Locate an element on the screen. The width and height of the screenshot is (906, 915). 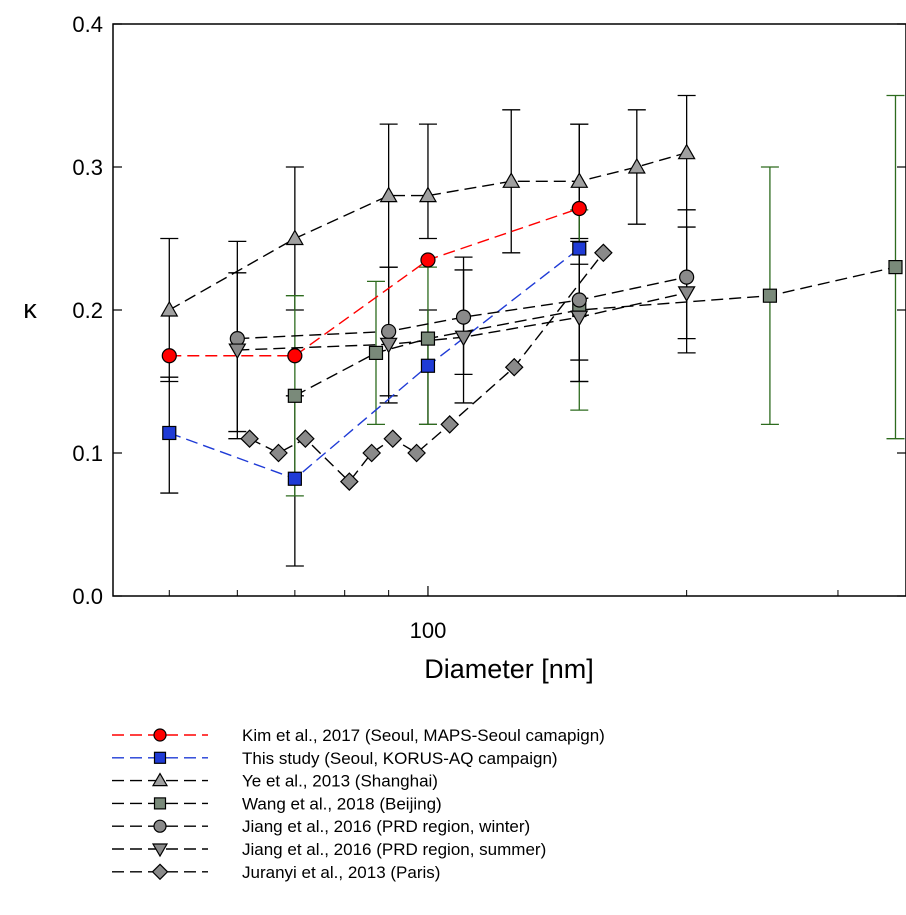
legend-label: Wang et al., 2018 (Beijing) is located at coordinates (342, 803).